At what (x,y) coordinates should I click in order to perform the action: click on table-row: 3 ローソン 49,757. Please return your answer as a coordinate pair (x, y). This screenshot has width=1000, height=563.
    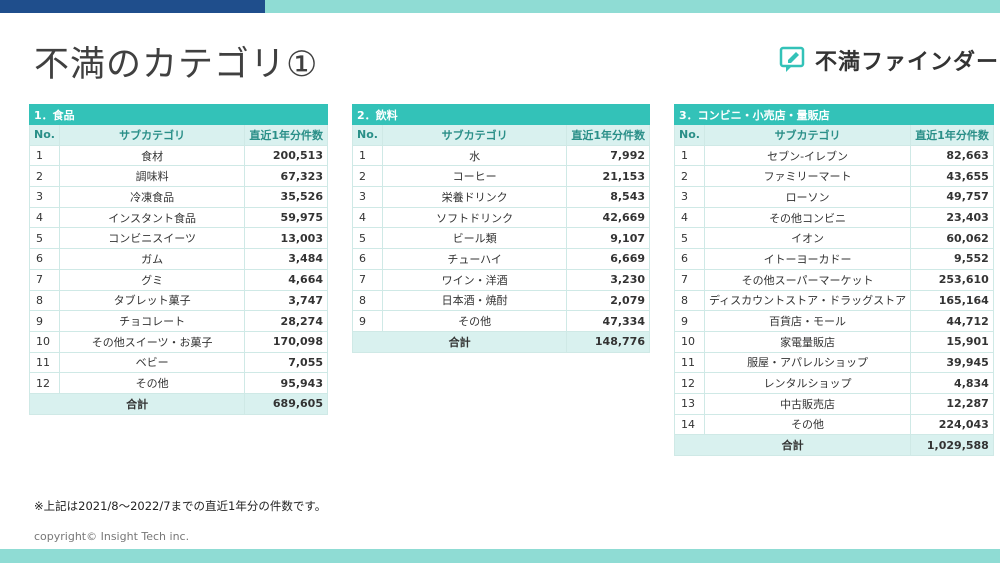
    Looking at the image, I should click on (834, 197).